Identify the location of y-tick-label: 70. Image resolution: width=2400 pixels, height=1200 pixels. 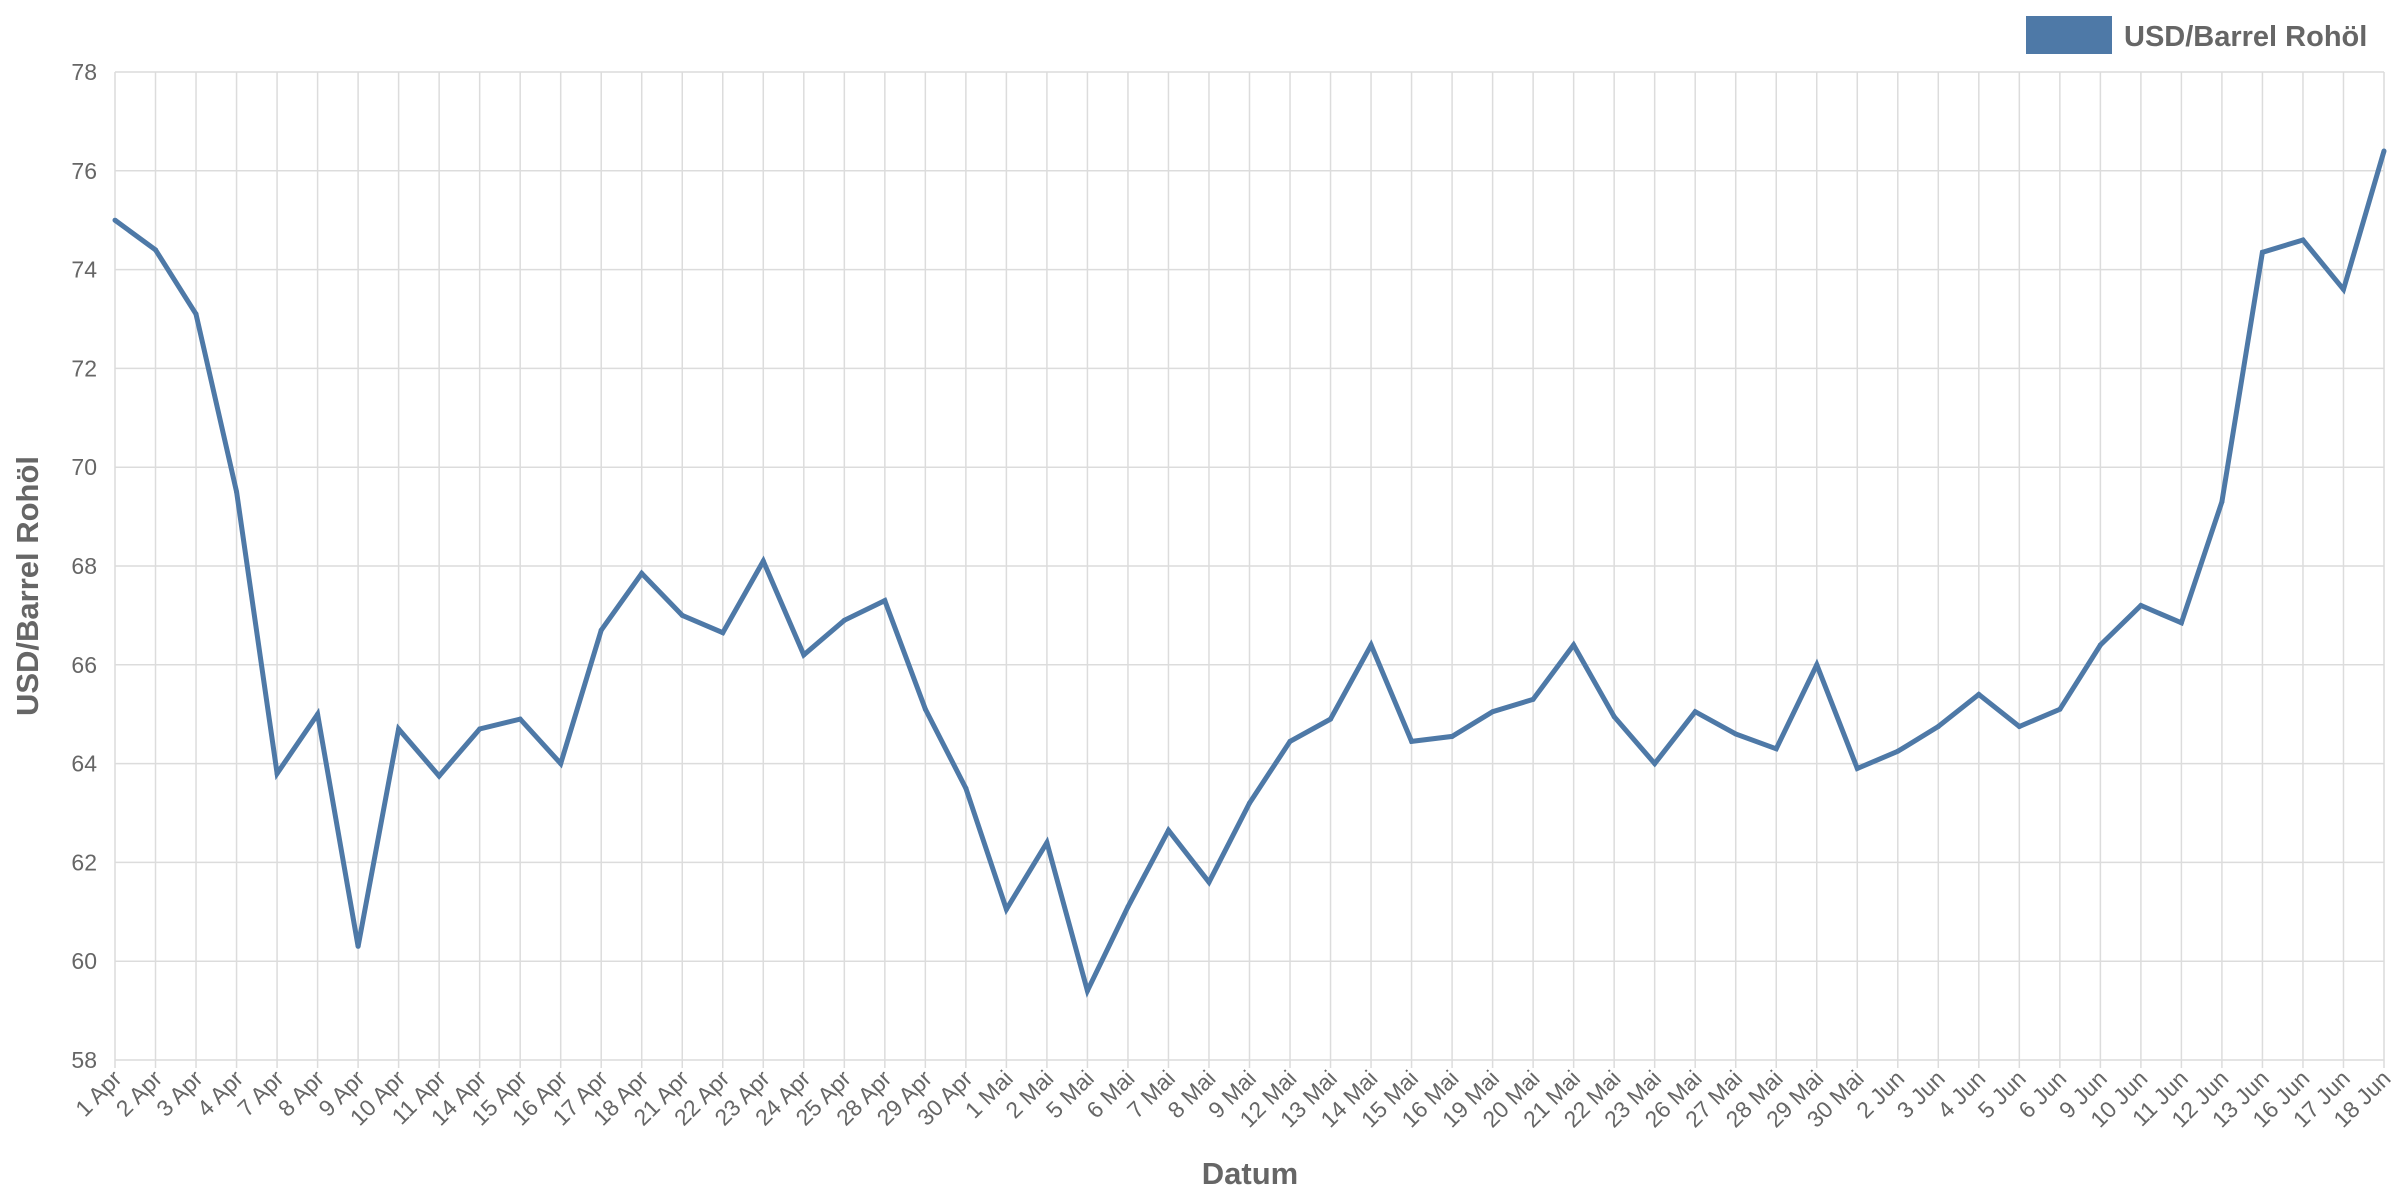
(84, 467).